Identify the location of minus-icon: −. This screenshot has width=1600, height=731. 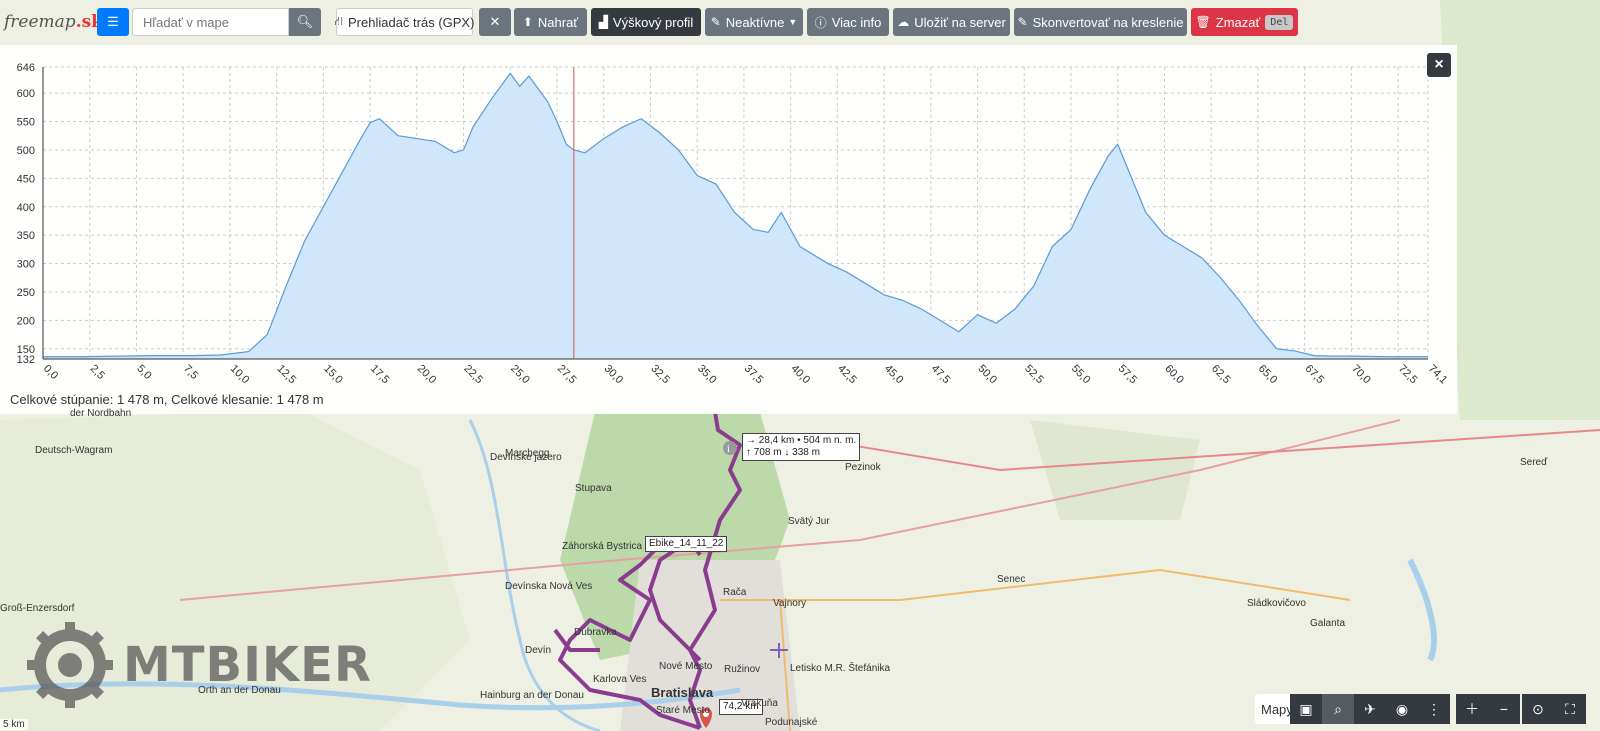
(1504, 709).